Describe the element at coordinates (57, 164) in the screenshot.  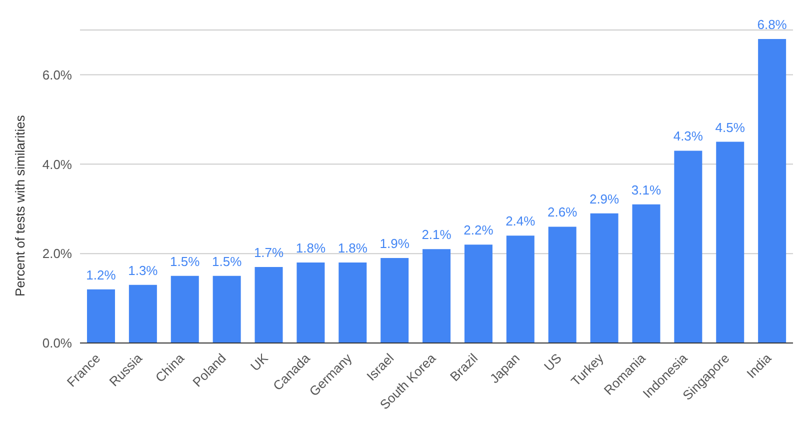
I see `y-tick-label: 4.0%` at that location.